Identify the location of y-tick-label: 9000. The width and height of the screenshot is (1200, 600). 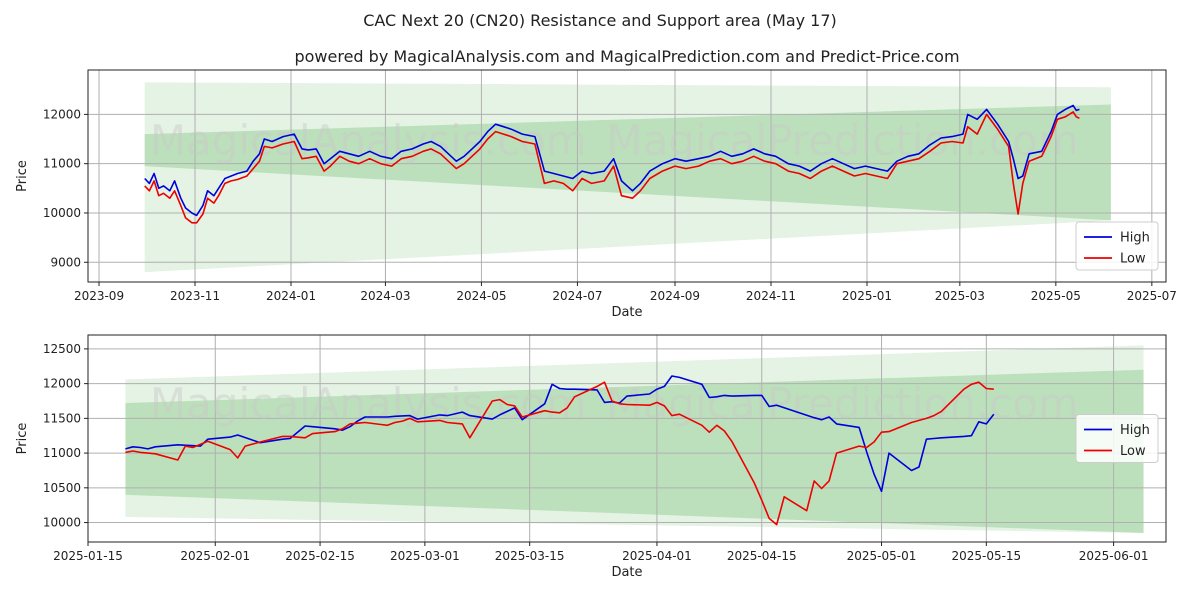
(65, 262).